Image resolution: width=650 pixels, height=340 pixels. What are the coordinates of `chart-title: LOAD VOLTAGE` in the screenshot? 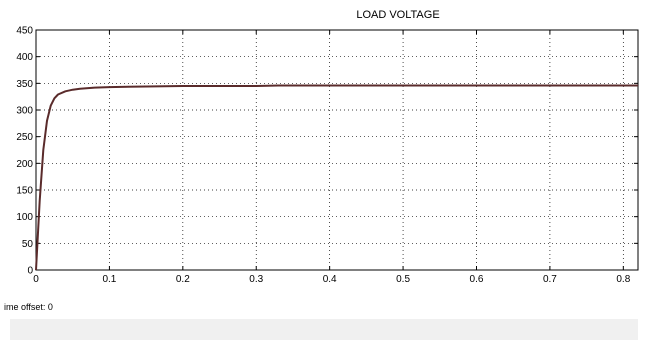 It's located at (397, 15).